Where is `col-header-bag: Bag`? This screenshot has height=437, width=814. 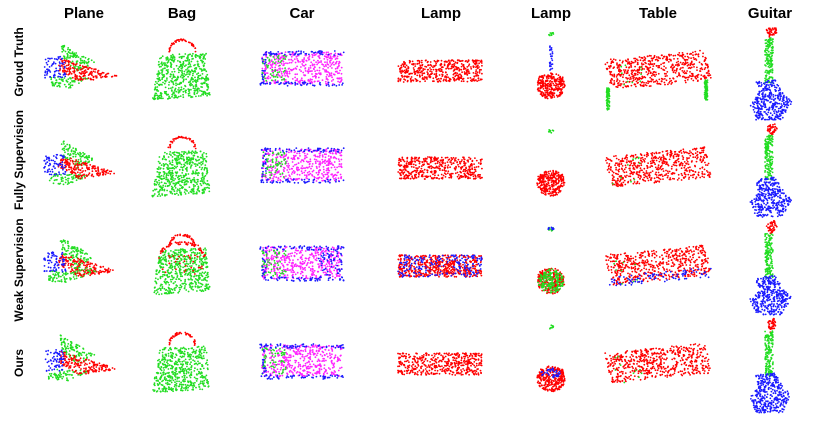
col-header-bag: Bag is located at coordinates (182, 13).